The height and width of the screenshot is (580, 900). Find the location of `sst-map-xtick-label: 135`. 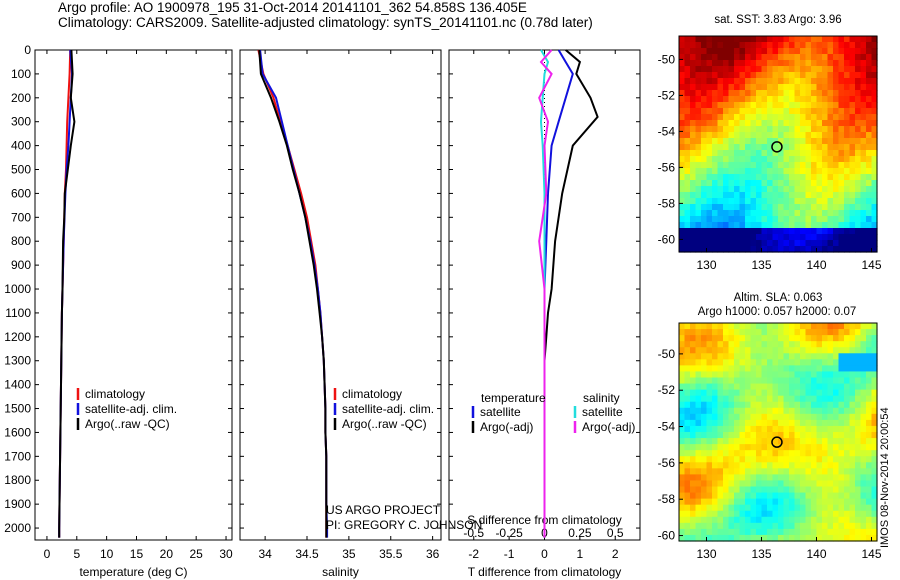

sst-map-xtick-label: 135 is located at coordinates (761, 265).